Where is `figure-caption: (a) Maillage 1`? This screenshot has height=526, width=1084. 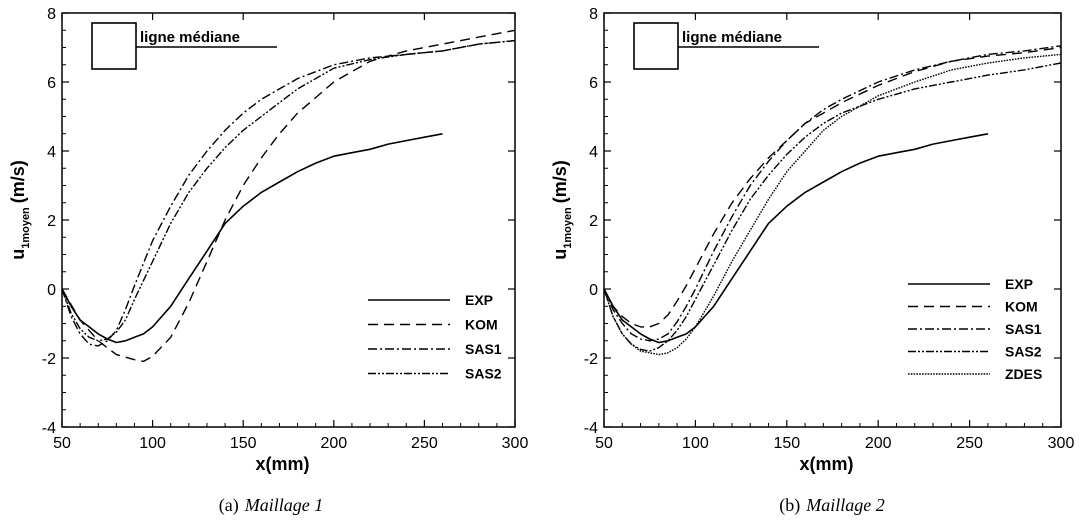 figure-caption: (a) Maillage 1 is located at coordinates (271, 505).